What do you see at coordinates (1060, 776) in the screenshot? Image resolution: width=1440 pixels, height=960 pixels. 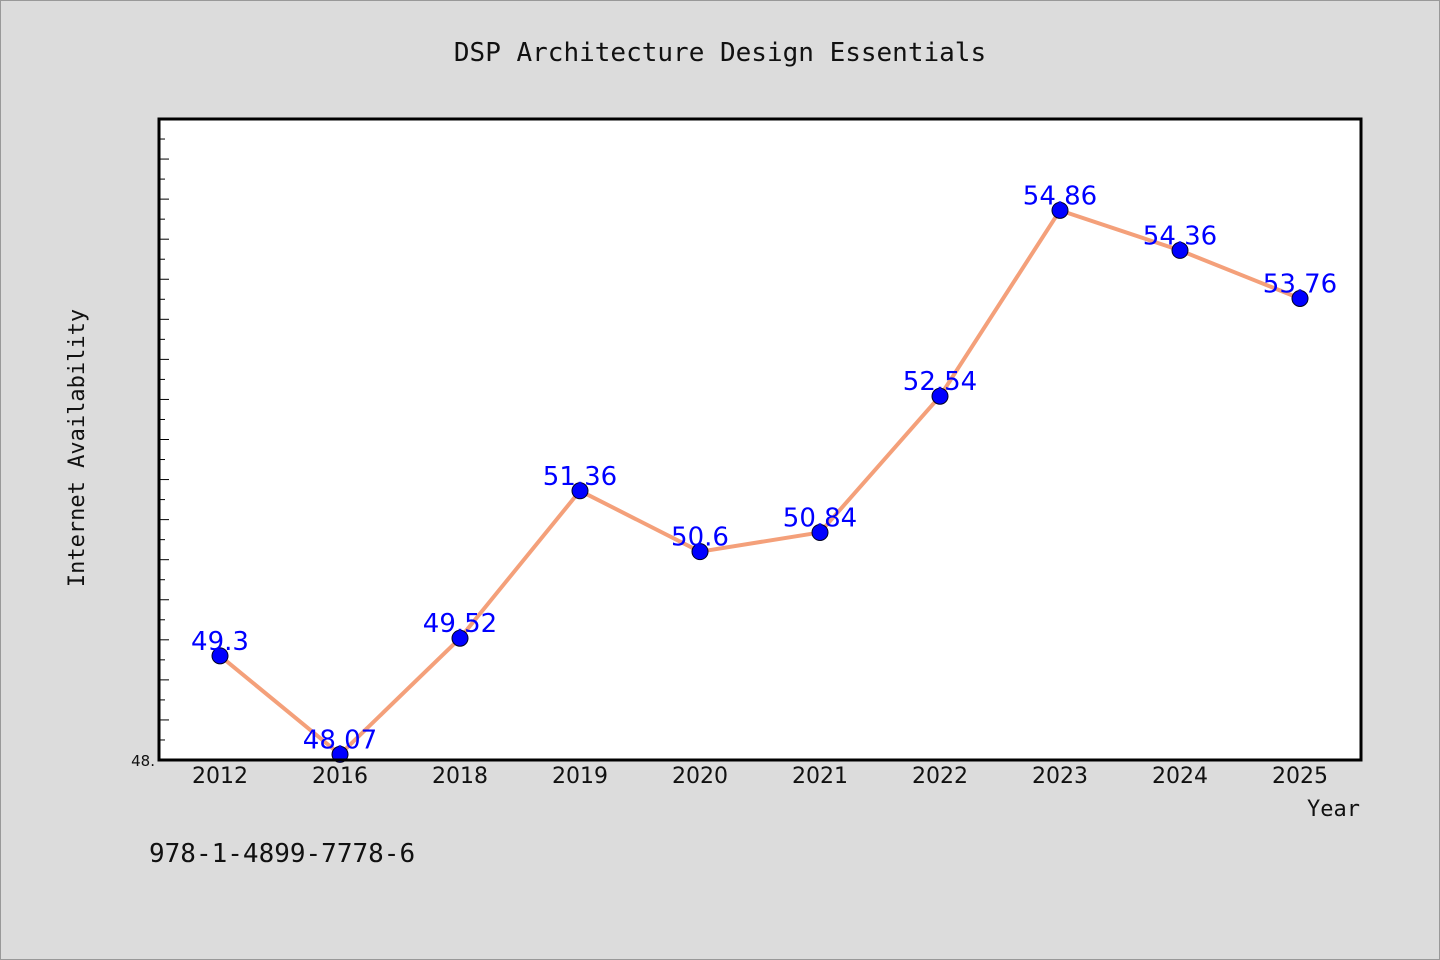 I see `x-tick-label: 2023` at bounding box center [1060, 776].